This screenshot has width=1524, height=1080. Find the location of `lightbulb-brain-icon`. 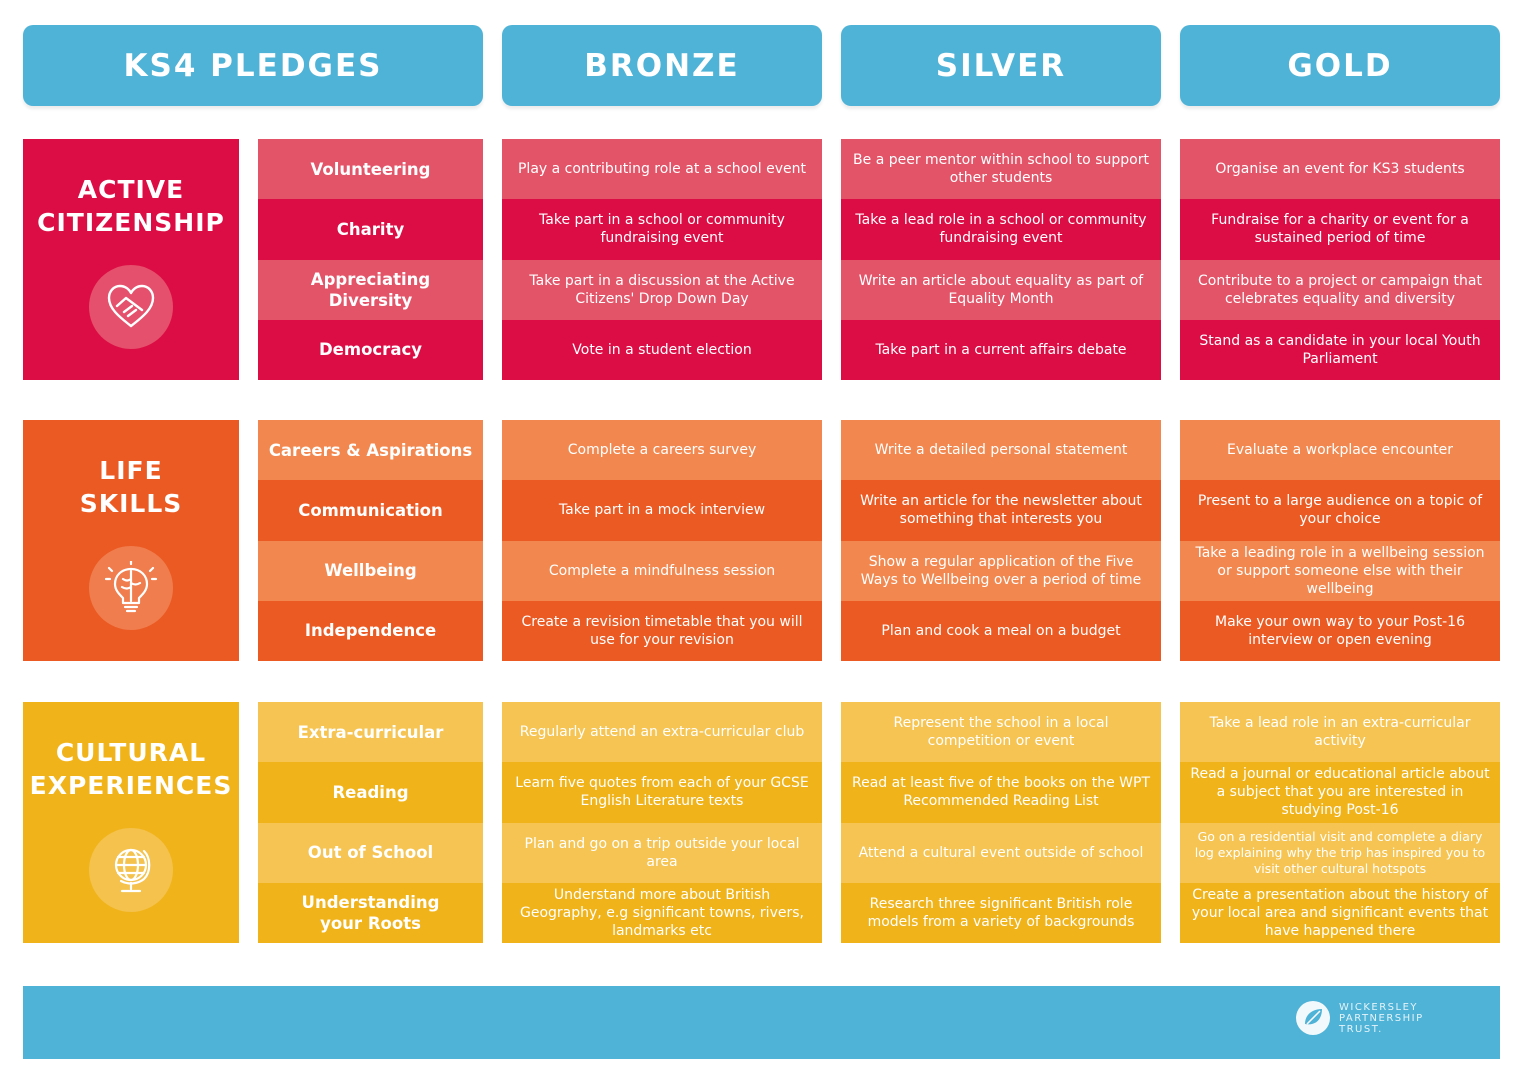

lightbulb-brain-icon is located at coordinates (131, 588).